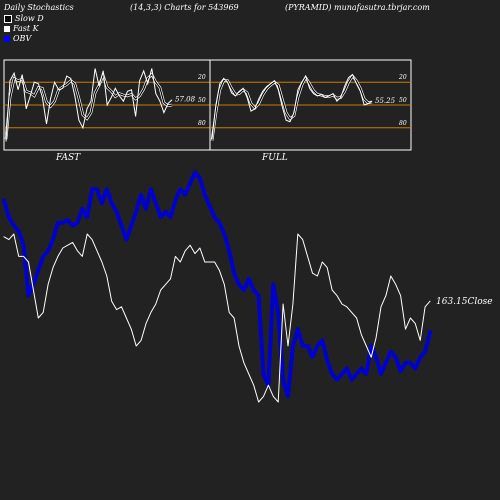  I want to click on panel-fast: 80 50 20 57.08, so click(107, 105).